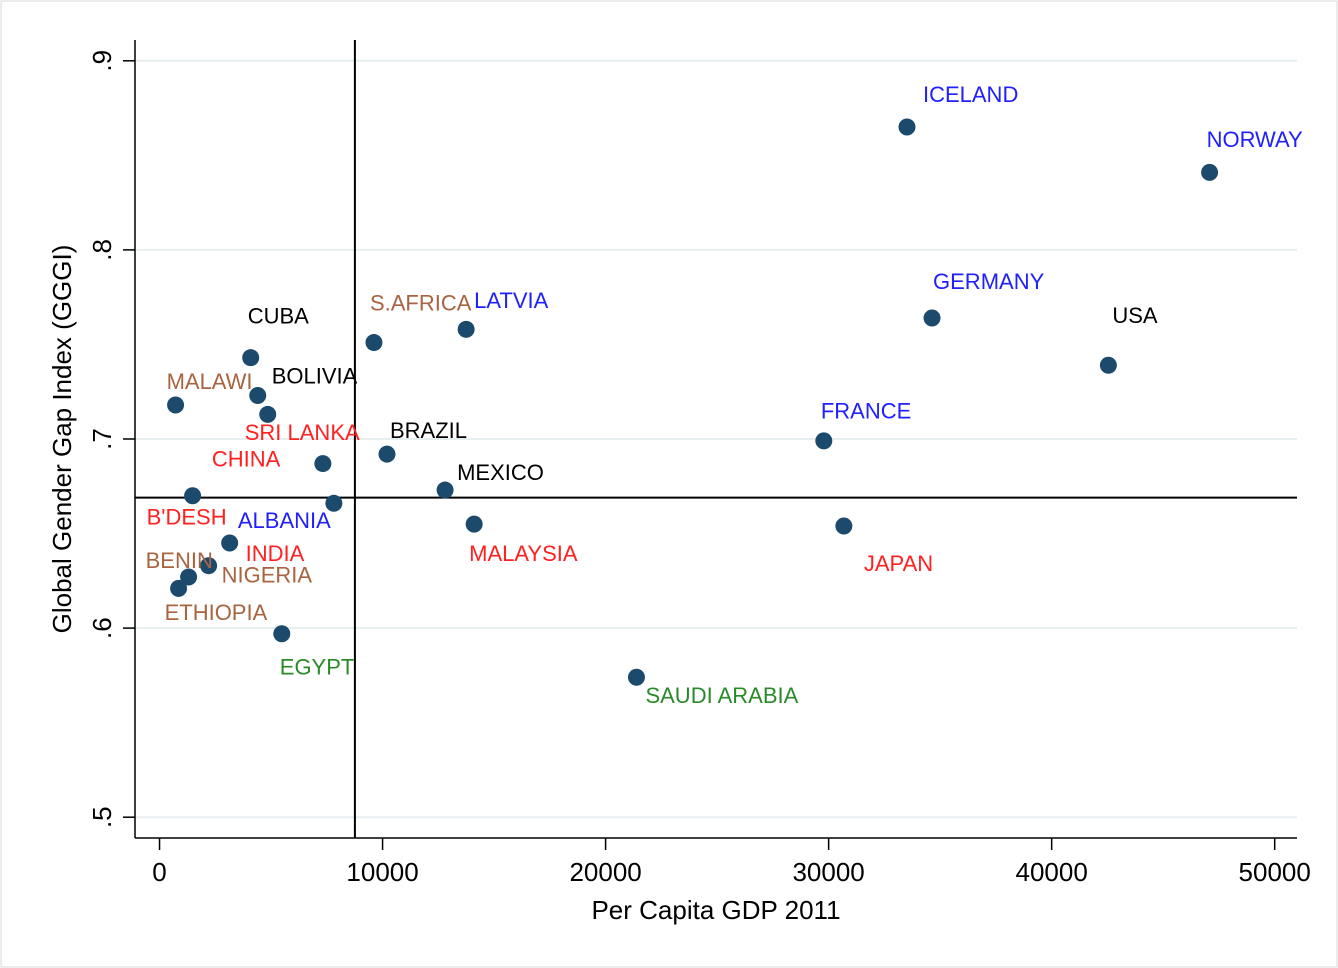  I want to click on y-tick-label: .6, so click(102, 628).